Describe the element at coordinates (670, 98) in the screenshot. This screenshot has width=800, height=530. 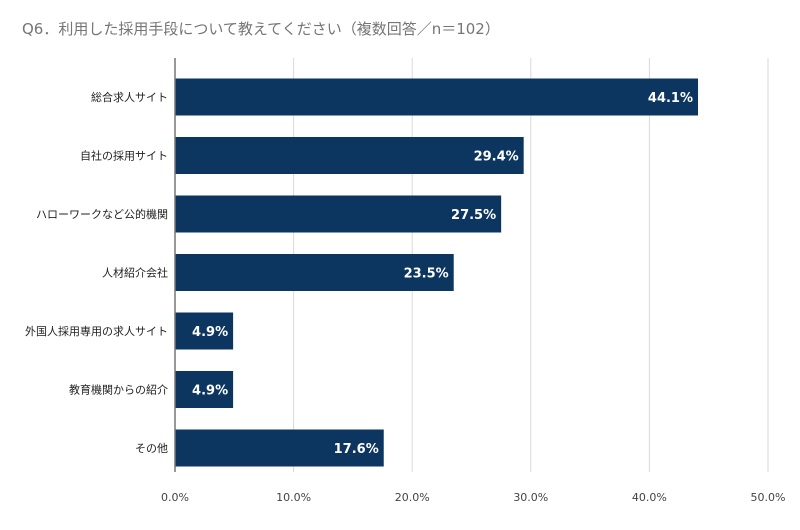
I see `data-label: 44.1%` at that location.